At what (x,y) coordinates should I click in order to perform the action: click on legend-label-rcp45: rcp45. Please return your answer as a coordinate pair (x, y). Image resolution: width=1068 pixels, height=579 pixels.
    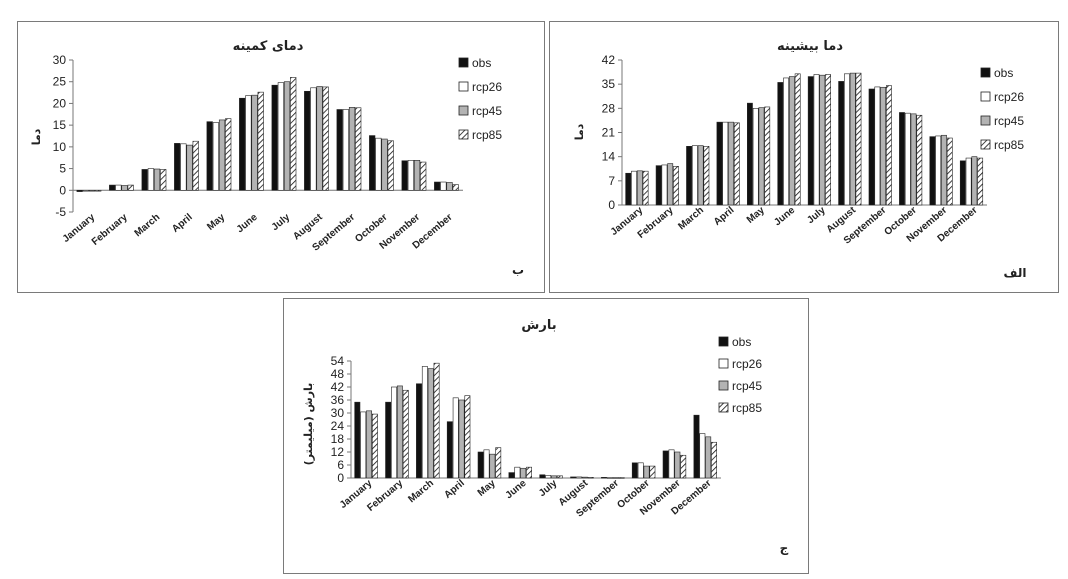
    Looking at the image, I should click on (1009, 121).